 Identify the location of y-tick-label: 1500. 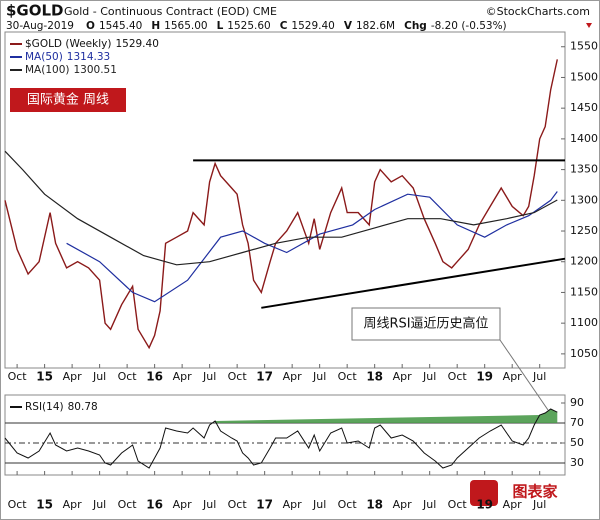
(584, 76).